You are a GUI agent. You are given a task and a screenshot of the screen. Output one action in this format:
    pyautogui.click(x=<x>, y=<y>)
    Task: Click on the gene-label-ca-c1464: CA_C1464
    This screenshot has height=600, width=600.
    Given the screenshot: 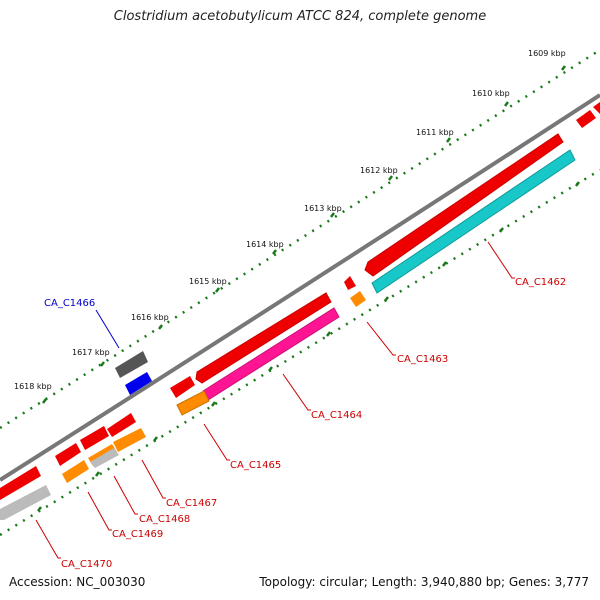 What is the action you would take?
    pyautogui.click(x=336, y=415)
    